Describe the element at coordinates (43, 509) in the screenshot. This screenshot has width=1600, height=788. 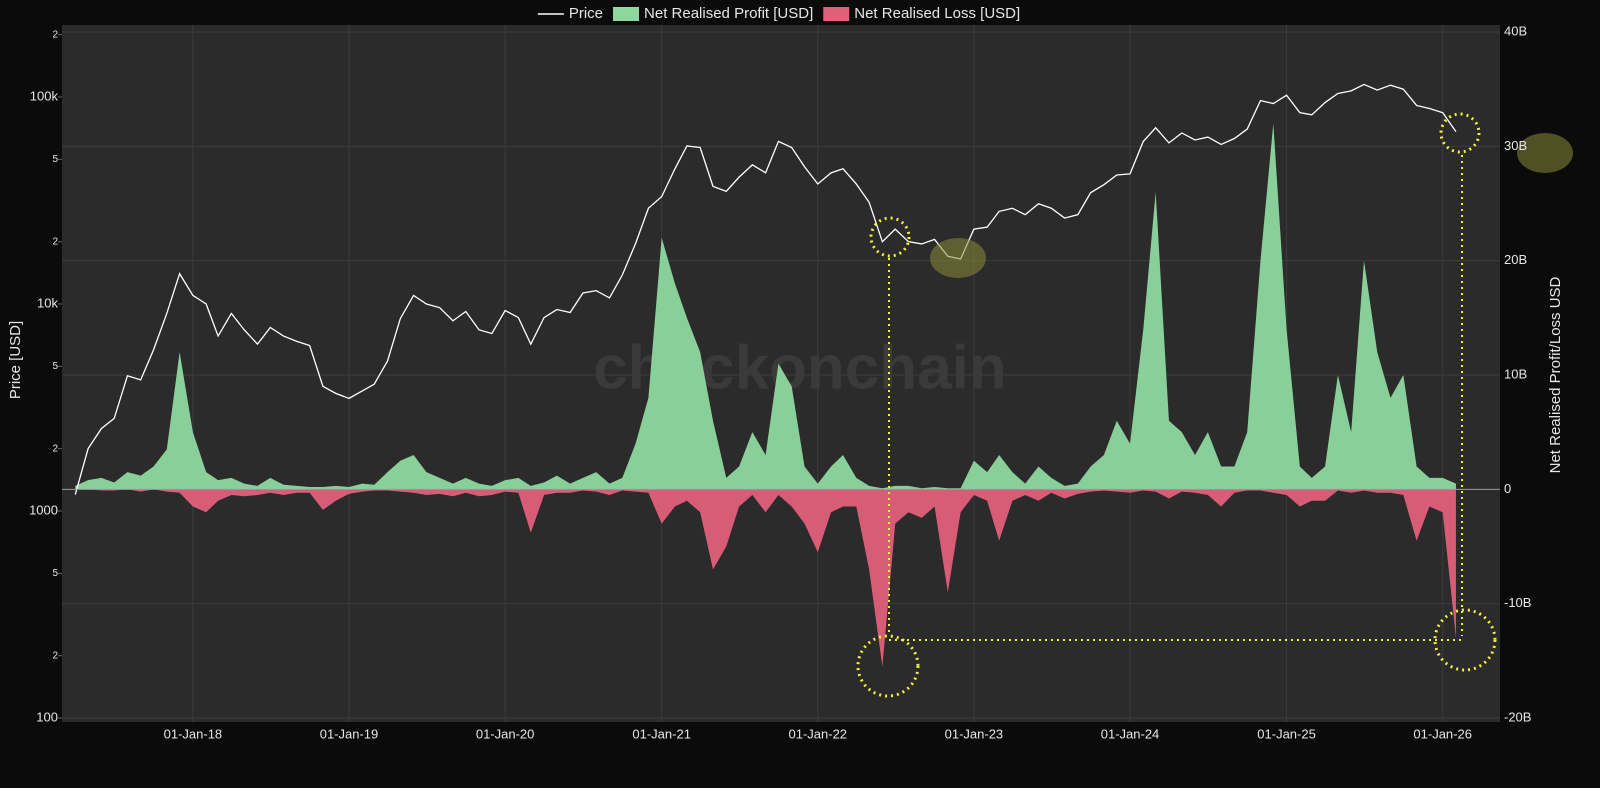
I see `y-tick-label: 1000` at that location.